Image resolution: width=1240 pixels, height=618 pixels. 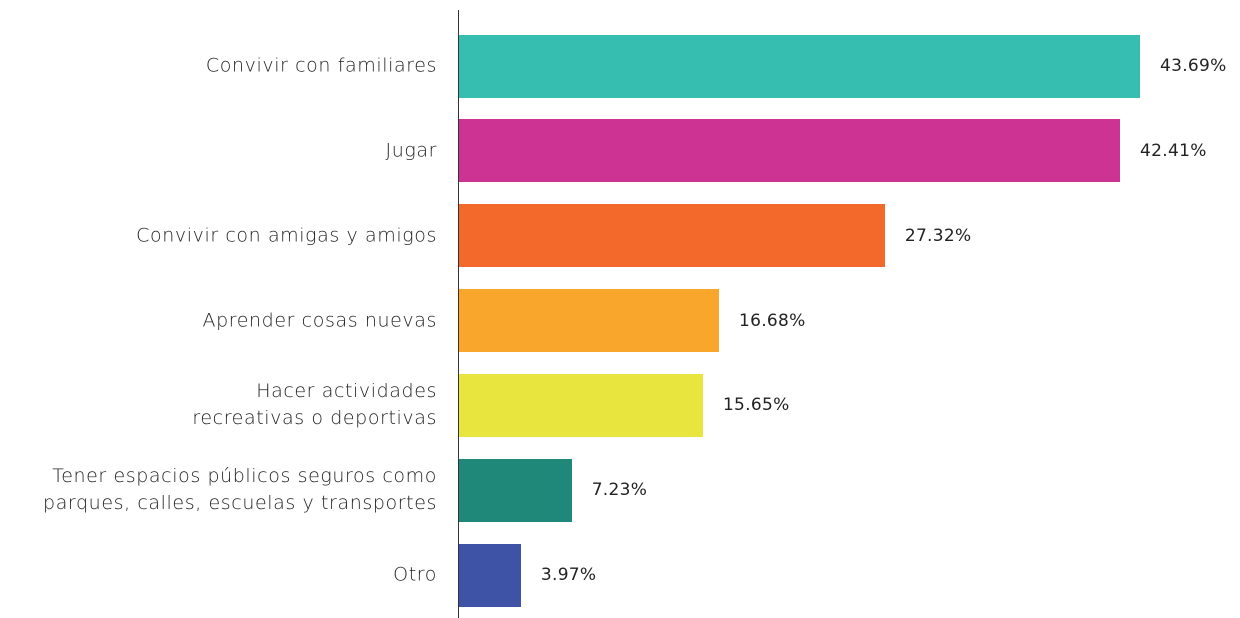 I want to click on category-label: Otro, so click(x=415, y=574).